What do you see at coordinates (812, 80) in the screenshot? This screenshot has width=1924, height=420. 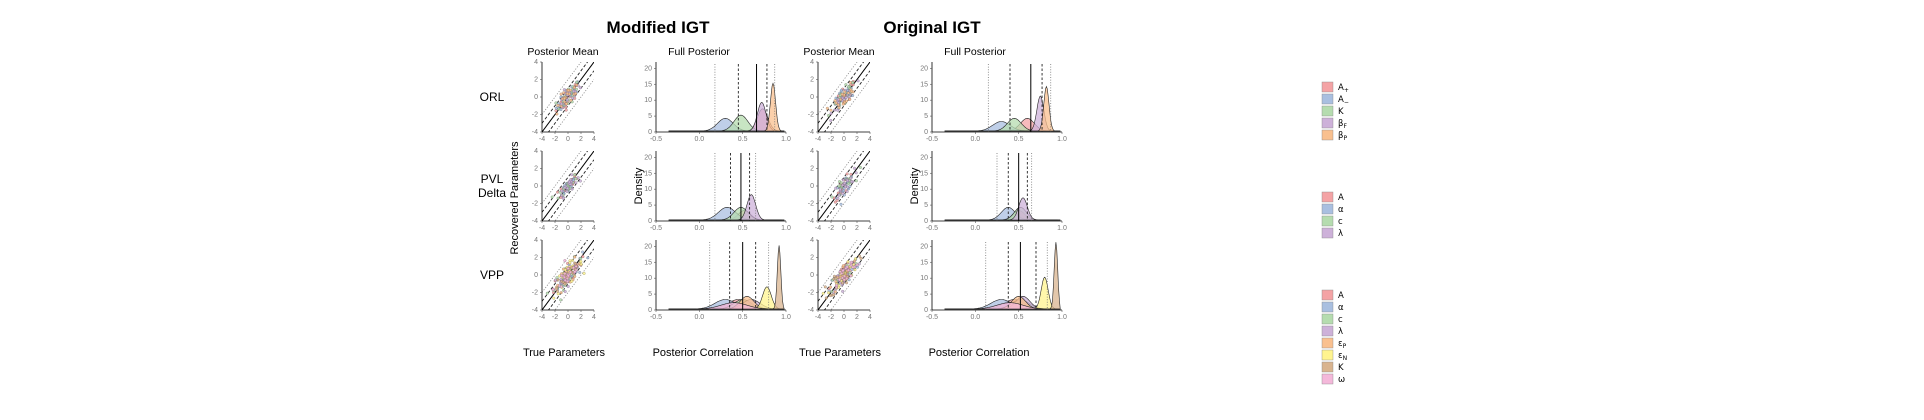 I see `y-tick-label: 2` at bounding box center [812, 80].